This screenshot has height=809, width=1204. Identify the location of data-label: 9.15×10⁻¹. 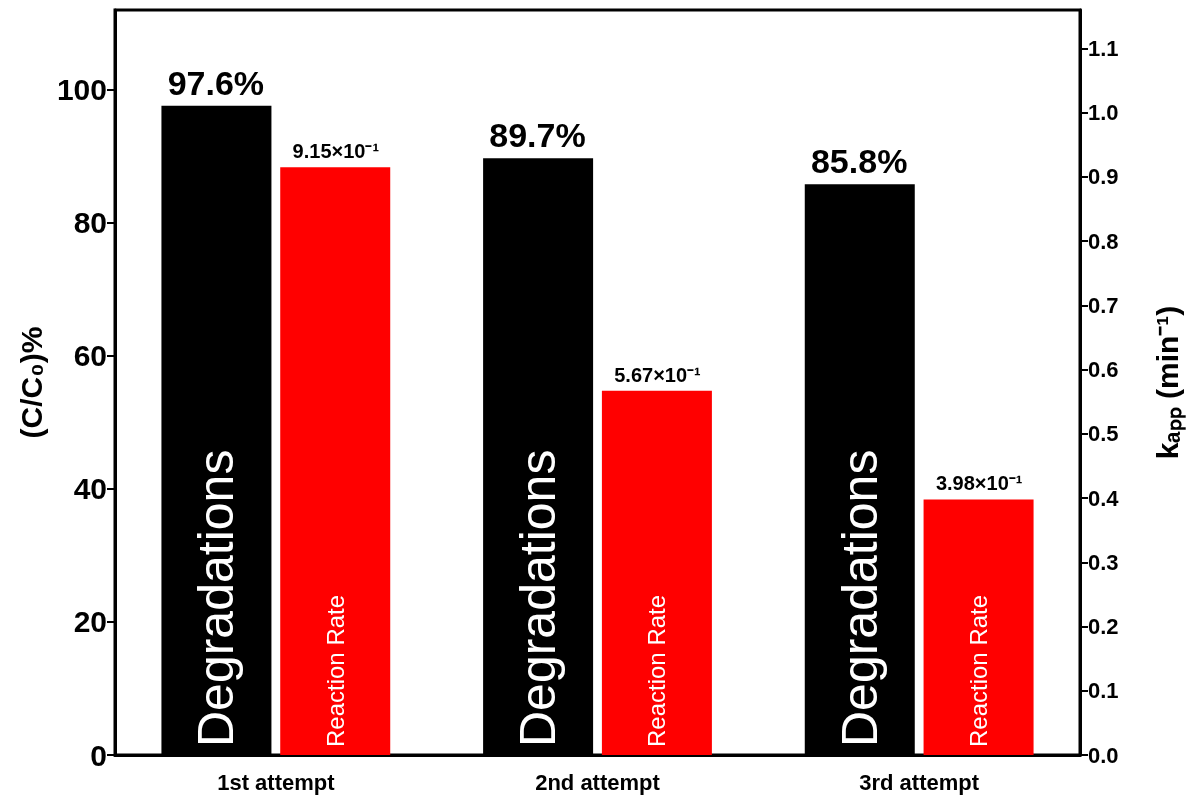
(336, 151).